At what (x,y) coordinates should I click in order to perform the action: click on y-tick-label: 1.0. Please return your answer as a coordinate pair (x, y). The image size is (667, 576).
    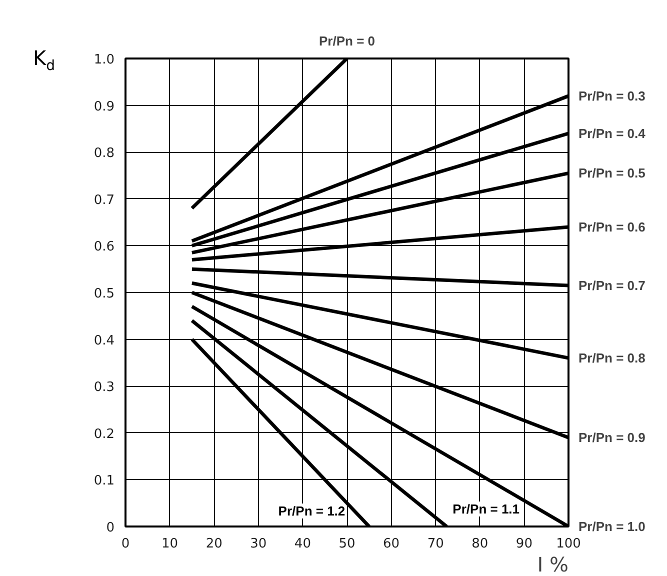
    Looking at the image, I should click on (104, 60).